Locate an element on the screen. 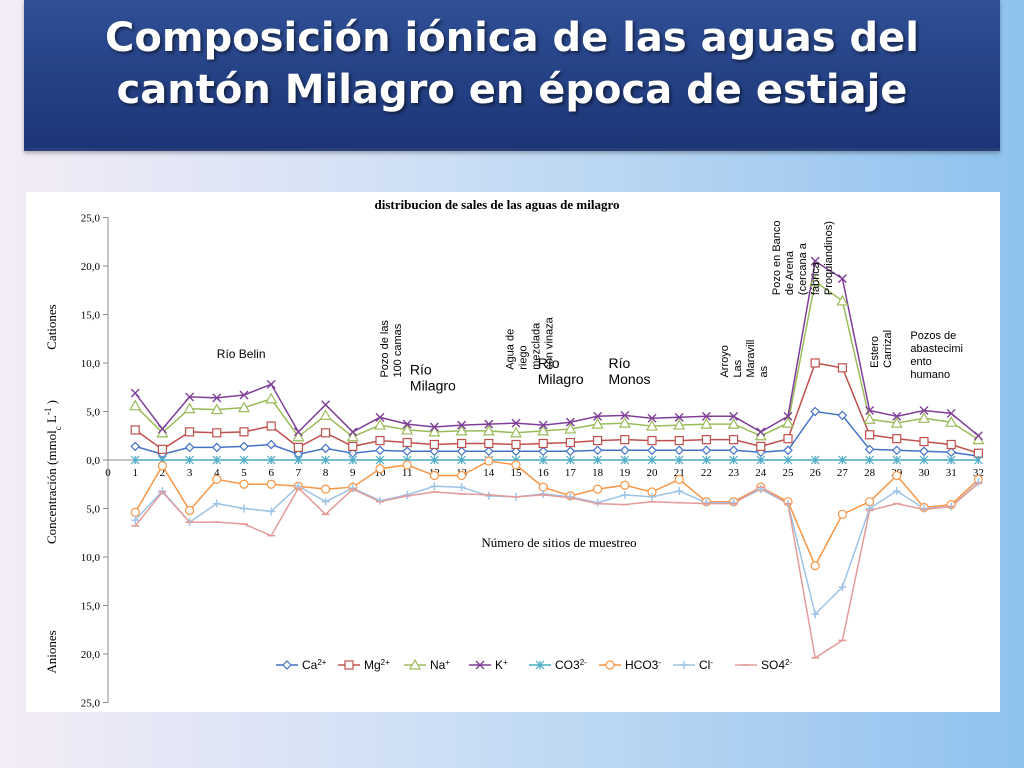 The width and height of the screenshot is (1024, 768). slide-title-line-2: cantón Milagro en época de estiaje is located at coordinates (512, 90).